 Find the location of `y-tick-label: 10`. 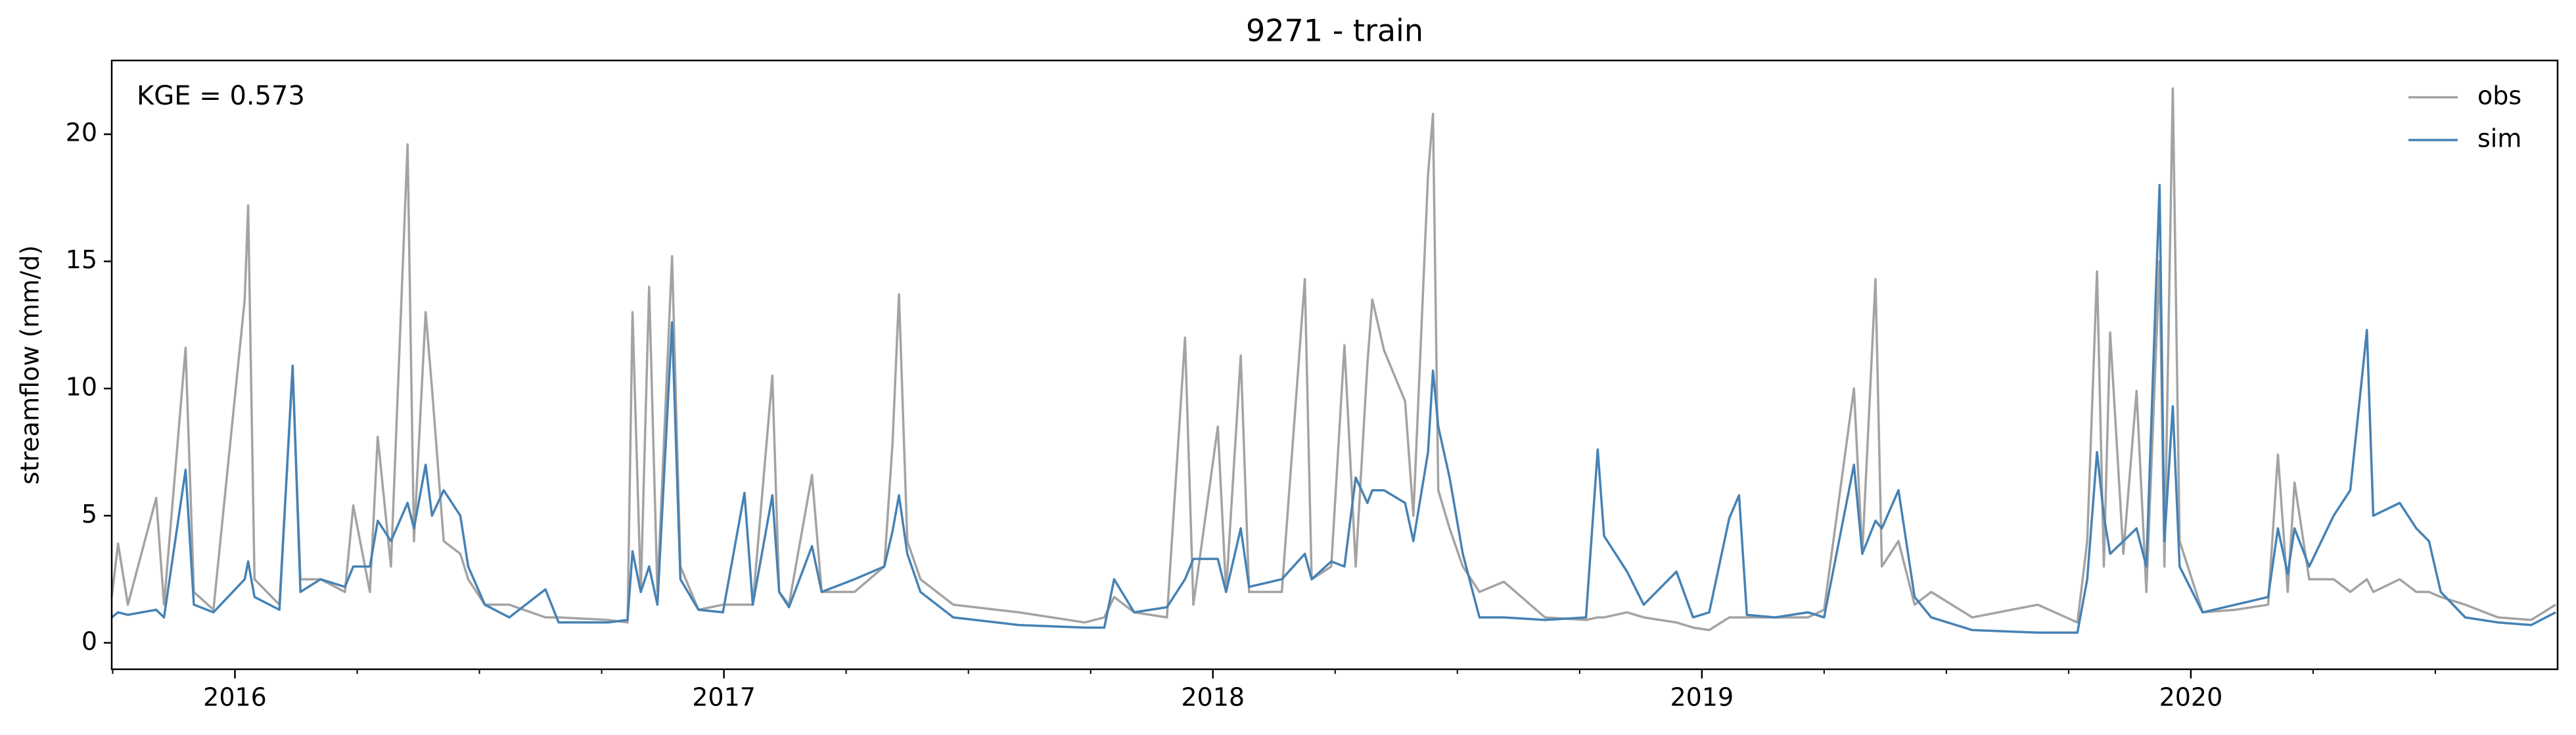

y-tick-label: 10 is located at coordinates (82, 386).